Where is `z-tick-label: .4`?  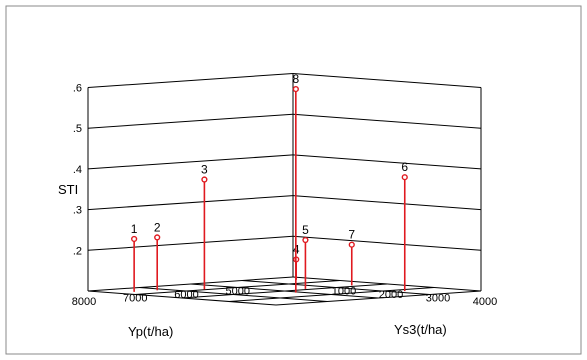 z-tick-label: .4 is located at coordinates (77, 170).